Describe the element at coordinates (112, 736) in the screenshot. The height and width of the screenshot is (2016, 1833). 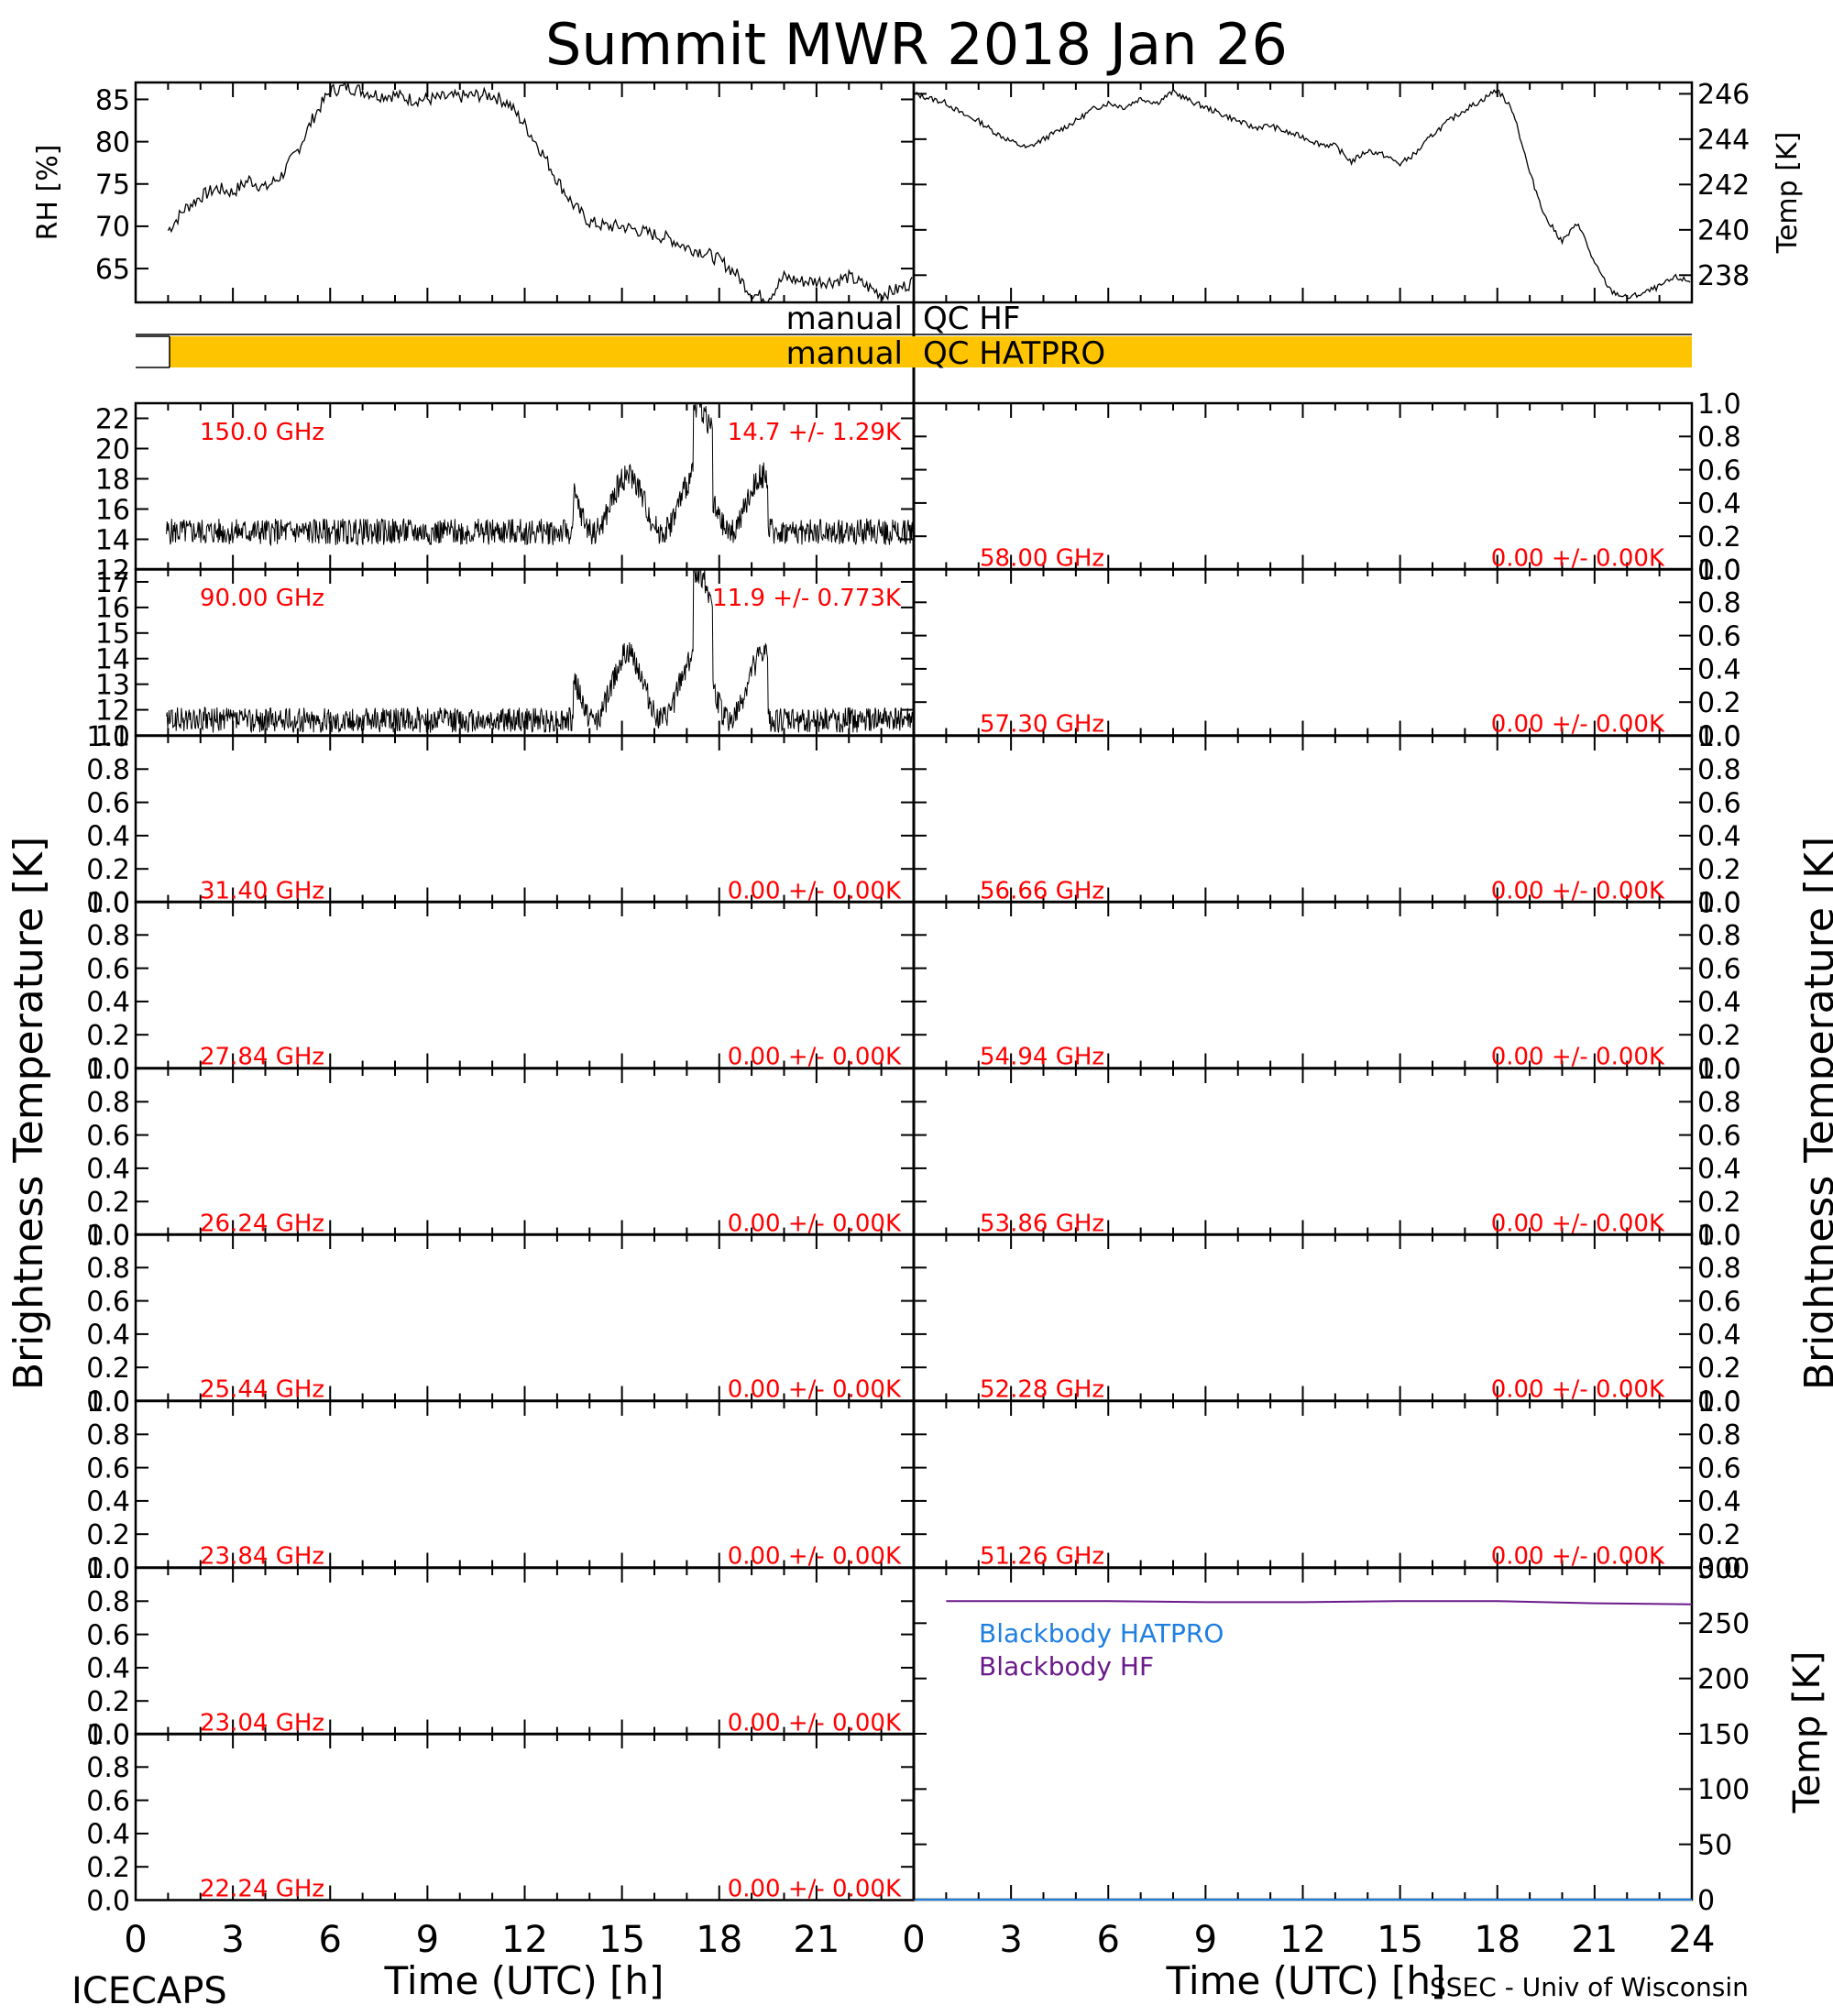
I see `y-tick-label: 11` at that location.